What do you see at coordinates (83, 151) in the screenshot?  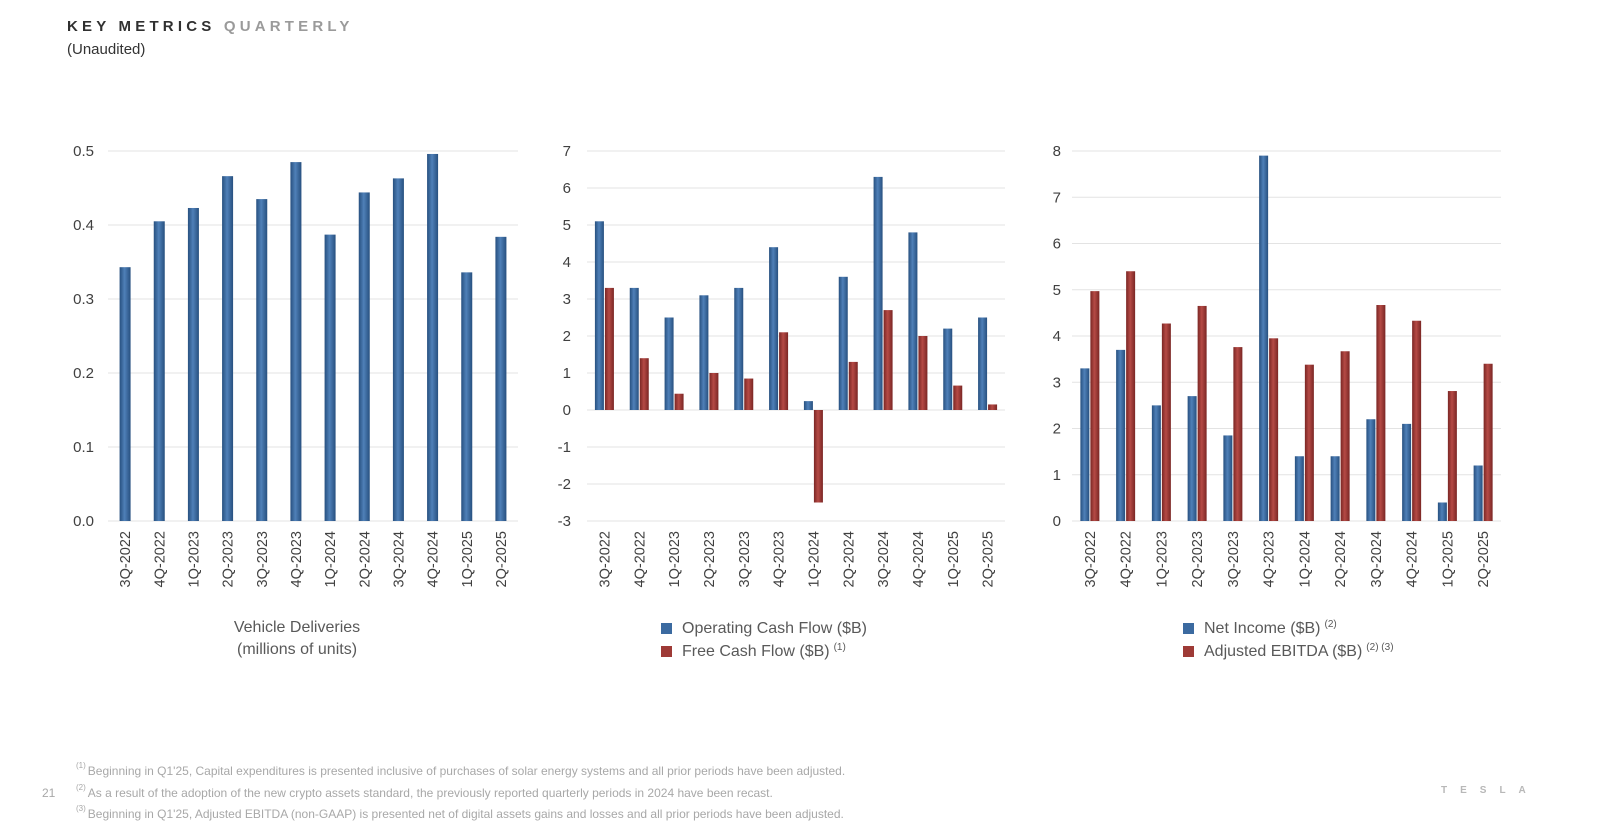 I see `y-tick-label: 0.5` at bounding box center [83, 151].